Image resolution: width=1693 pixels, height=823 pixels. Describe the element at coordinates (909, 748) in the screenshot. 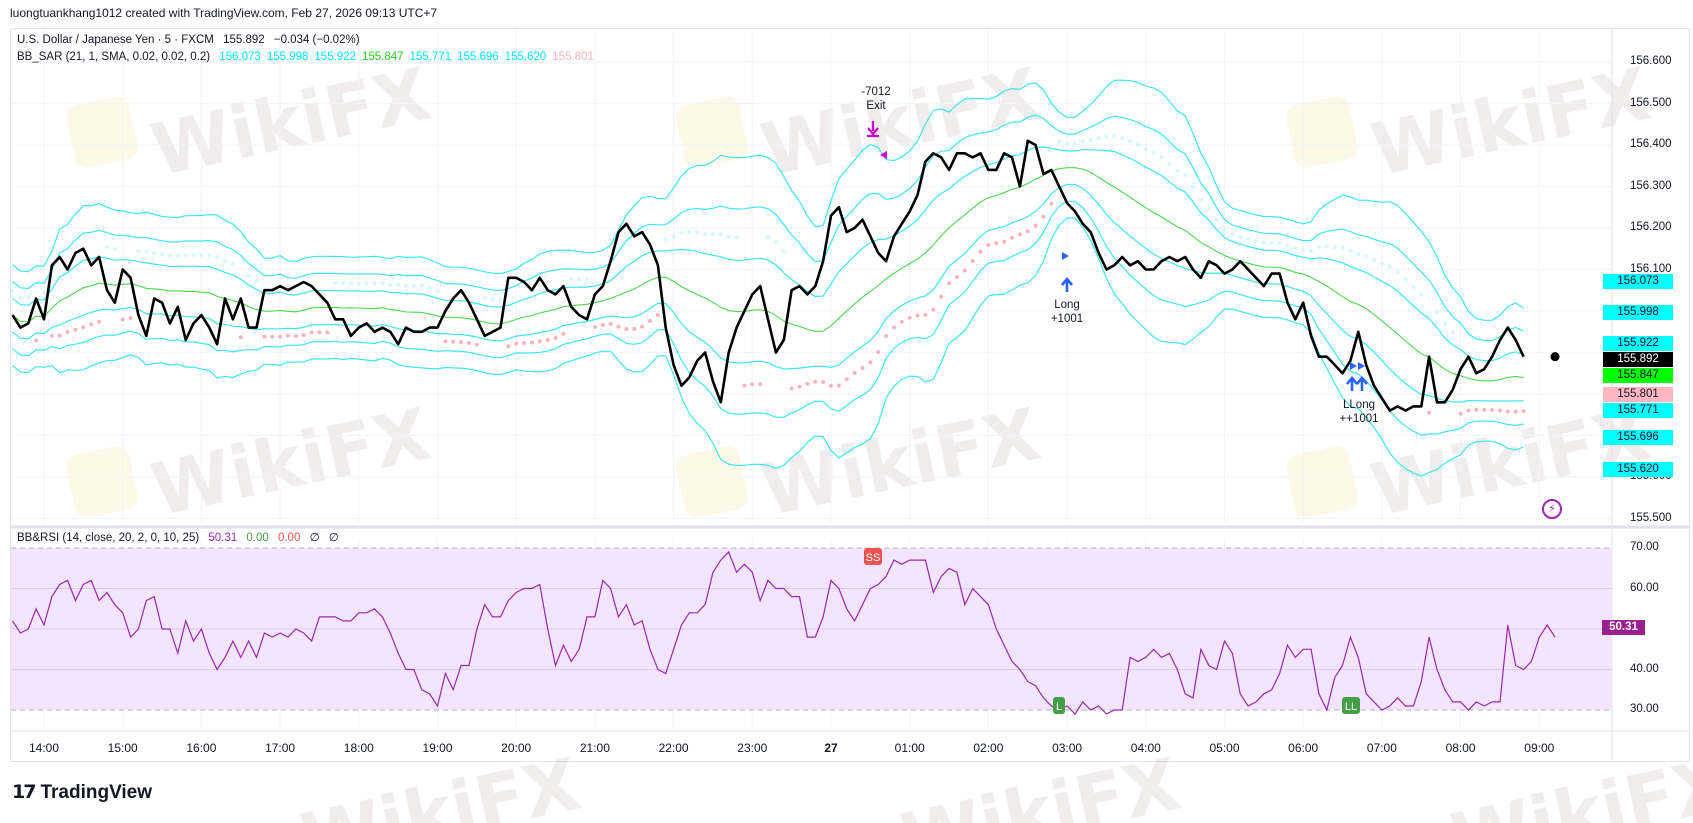

I see `time-tick: 01:00` at that location.